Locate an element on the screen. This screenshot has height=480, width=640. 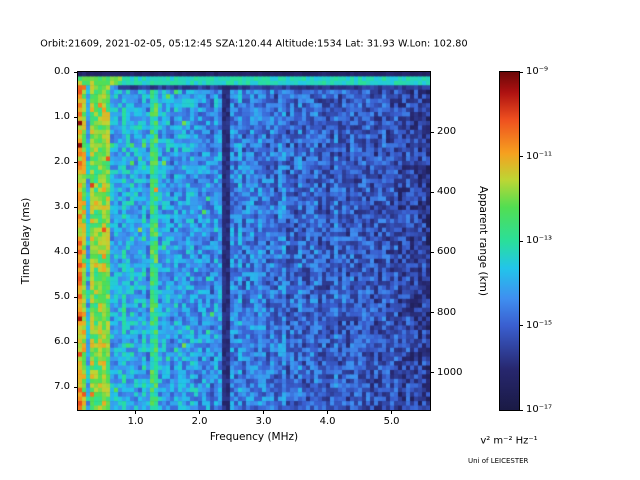
y-tick-label: 7.0 is located at coordinates (62, 387).